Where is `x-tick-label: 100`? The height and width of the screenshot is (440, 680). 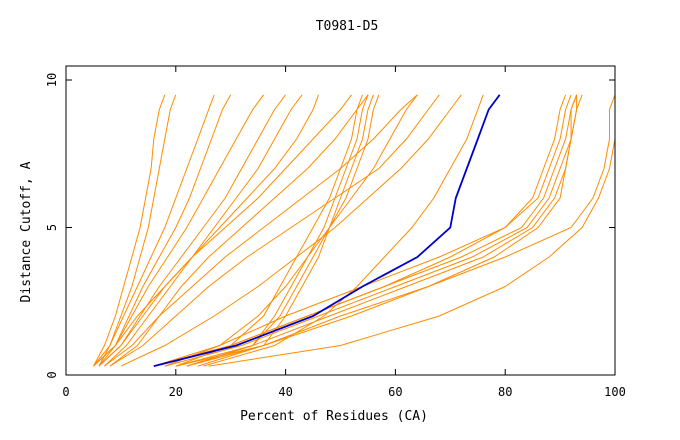 x-tick-label: 100 is located at coordinates (615, 392).